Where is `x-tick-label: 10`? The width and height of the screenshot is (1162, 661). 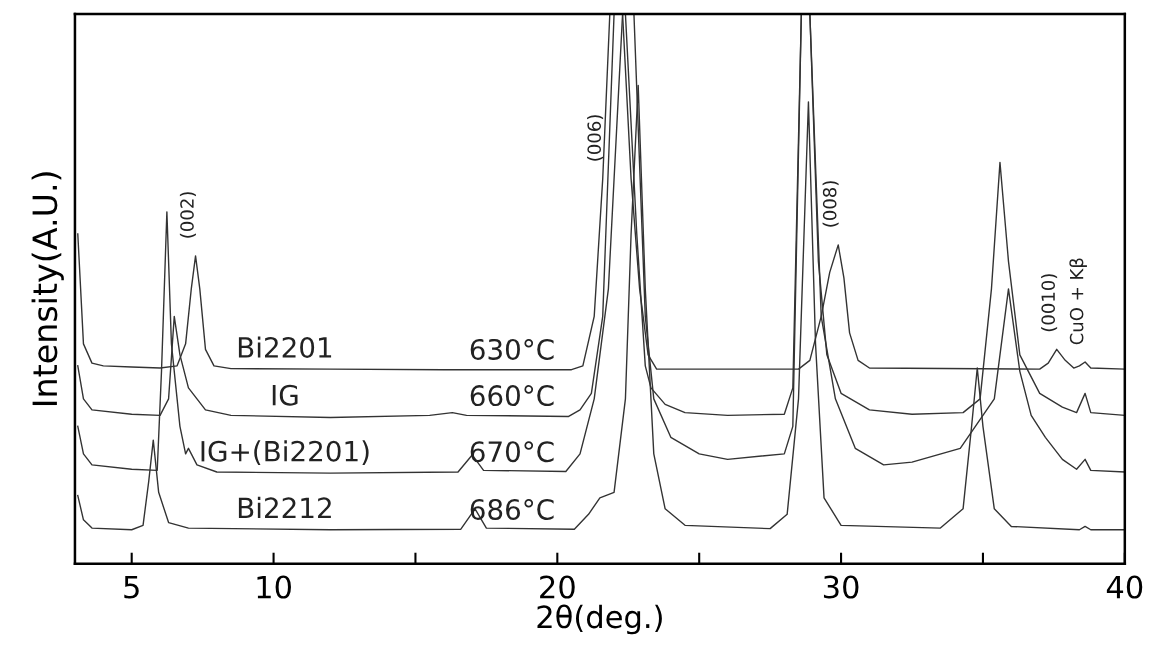
x-tick-label: 10 is located at coordinates (274, 587).